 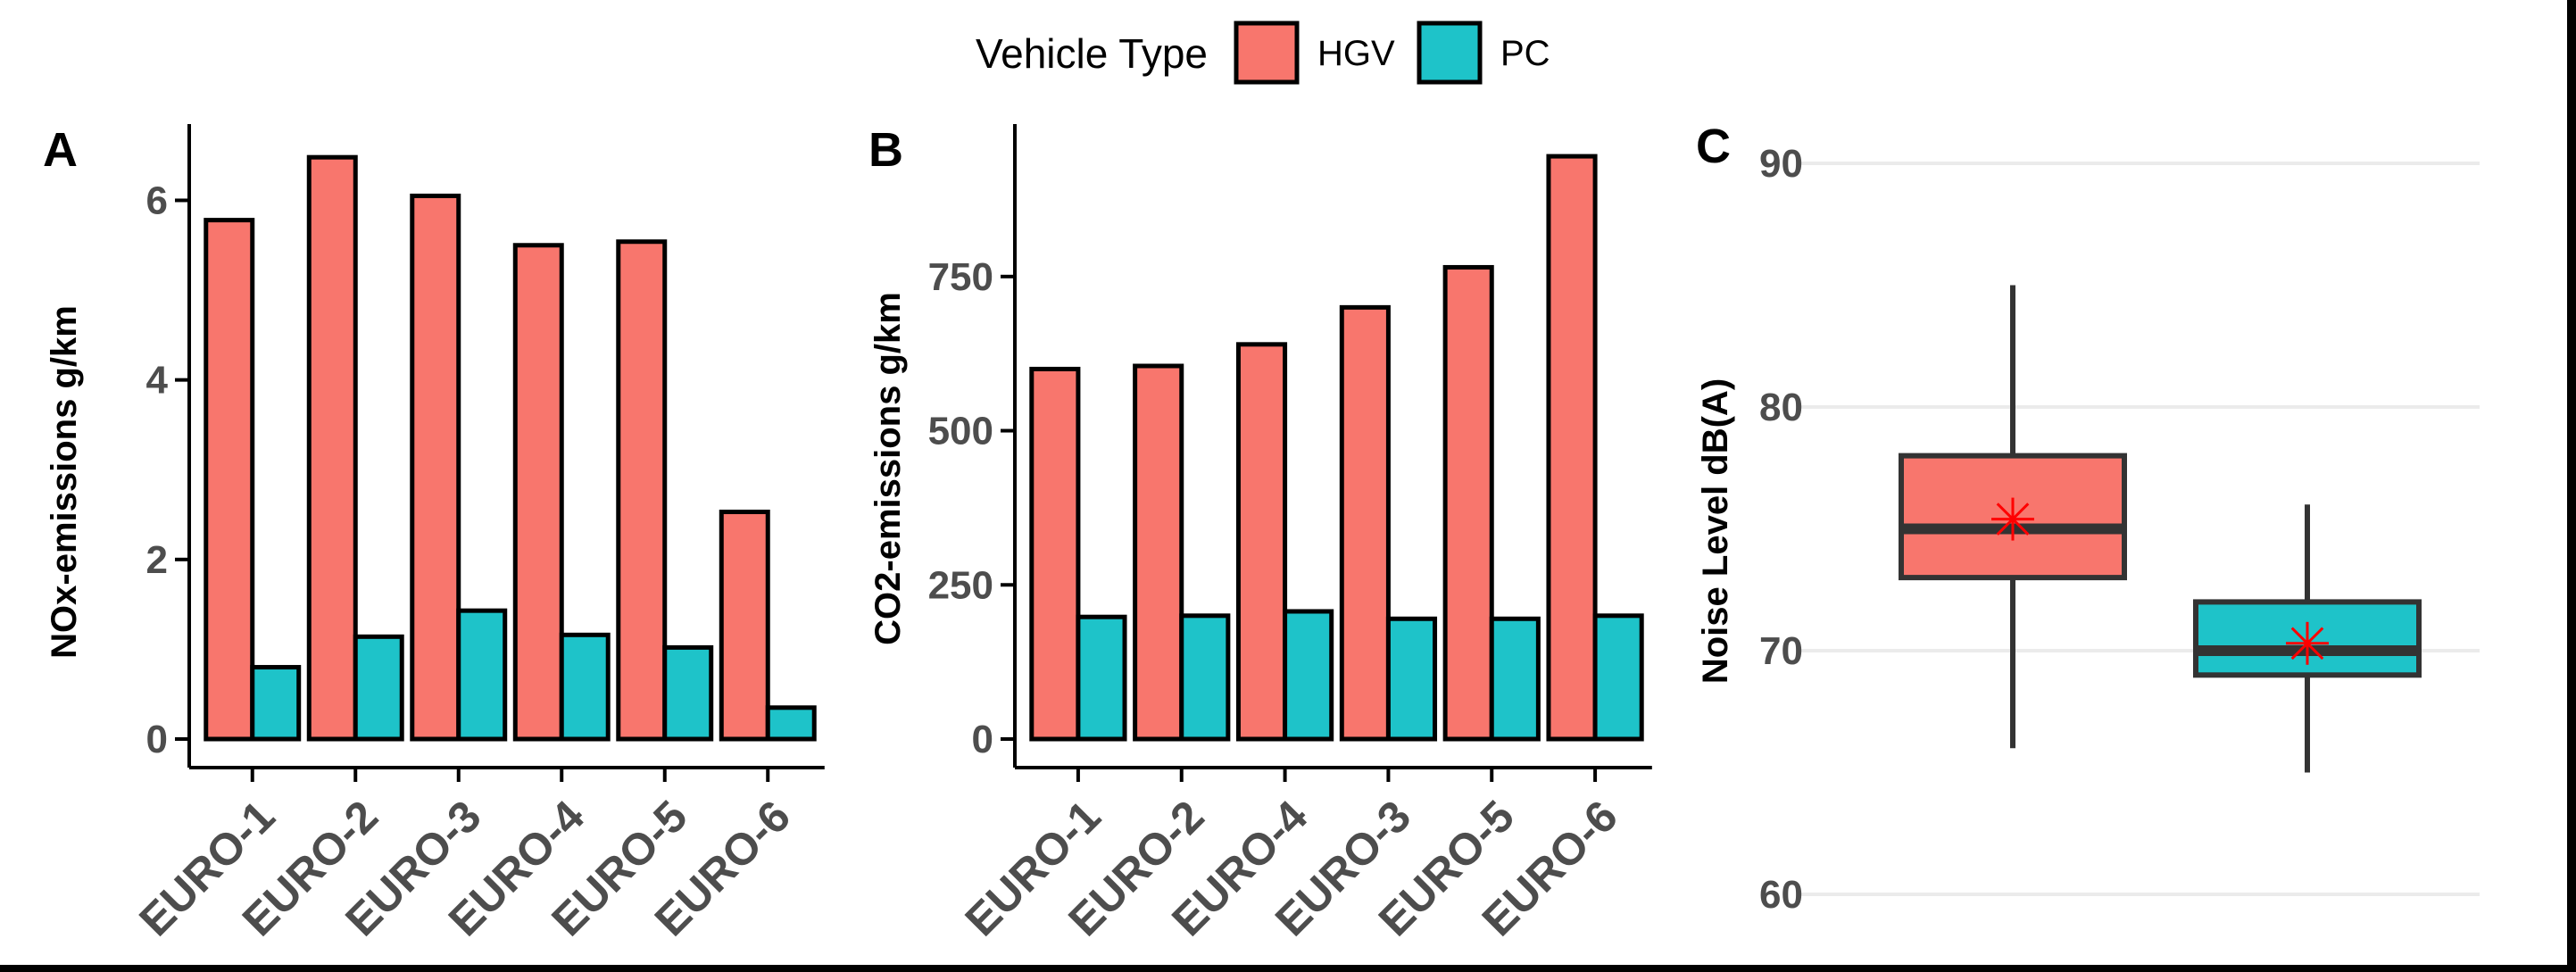 What do you see at coordinates (1781, 895) in the screenshot?
I see `c-y-tick-label: 60` at bounding box center [1781, 895].